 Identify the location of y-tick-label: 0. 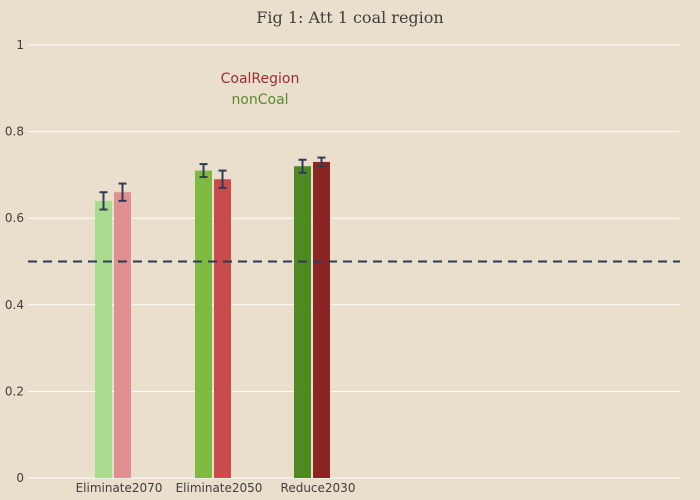
(20, 478).